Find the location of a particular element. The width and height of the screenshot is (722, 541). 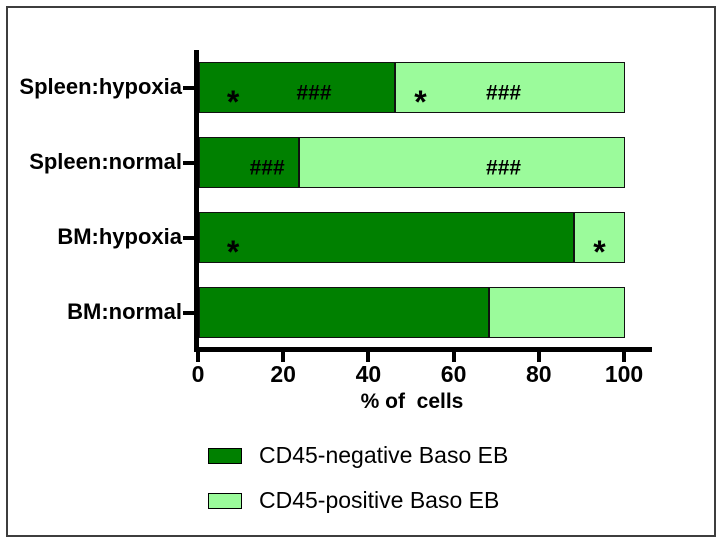

category-label: BM:hypoxia is located at coordinates (119, 236).